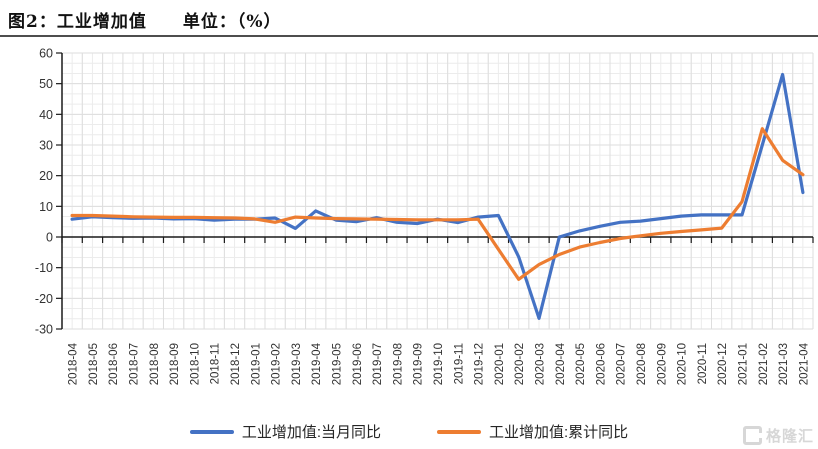 This screenshot has height=449, width=818. Describe the element at coordinates (358, 364) in the screenshot. I see `x-tick-label: 2019-06` at that location.